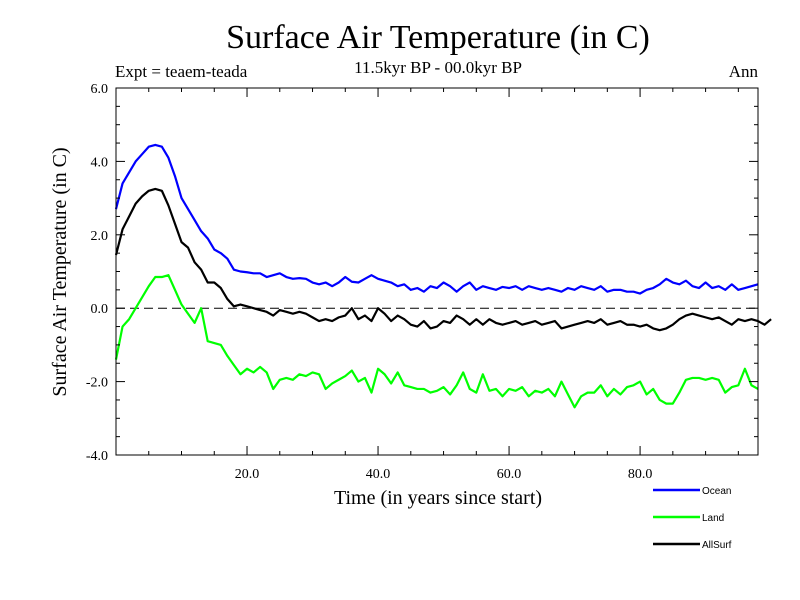 This screenshot has height=600, width=800. Describe the element at coordinates (100, 162) in the screenshot. I see `y-tick-label: 4.0` at that location.